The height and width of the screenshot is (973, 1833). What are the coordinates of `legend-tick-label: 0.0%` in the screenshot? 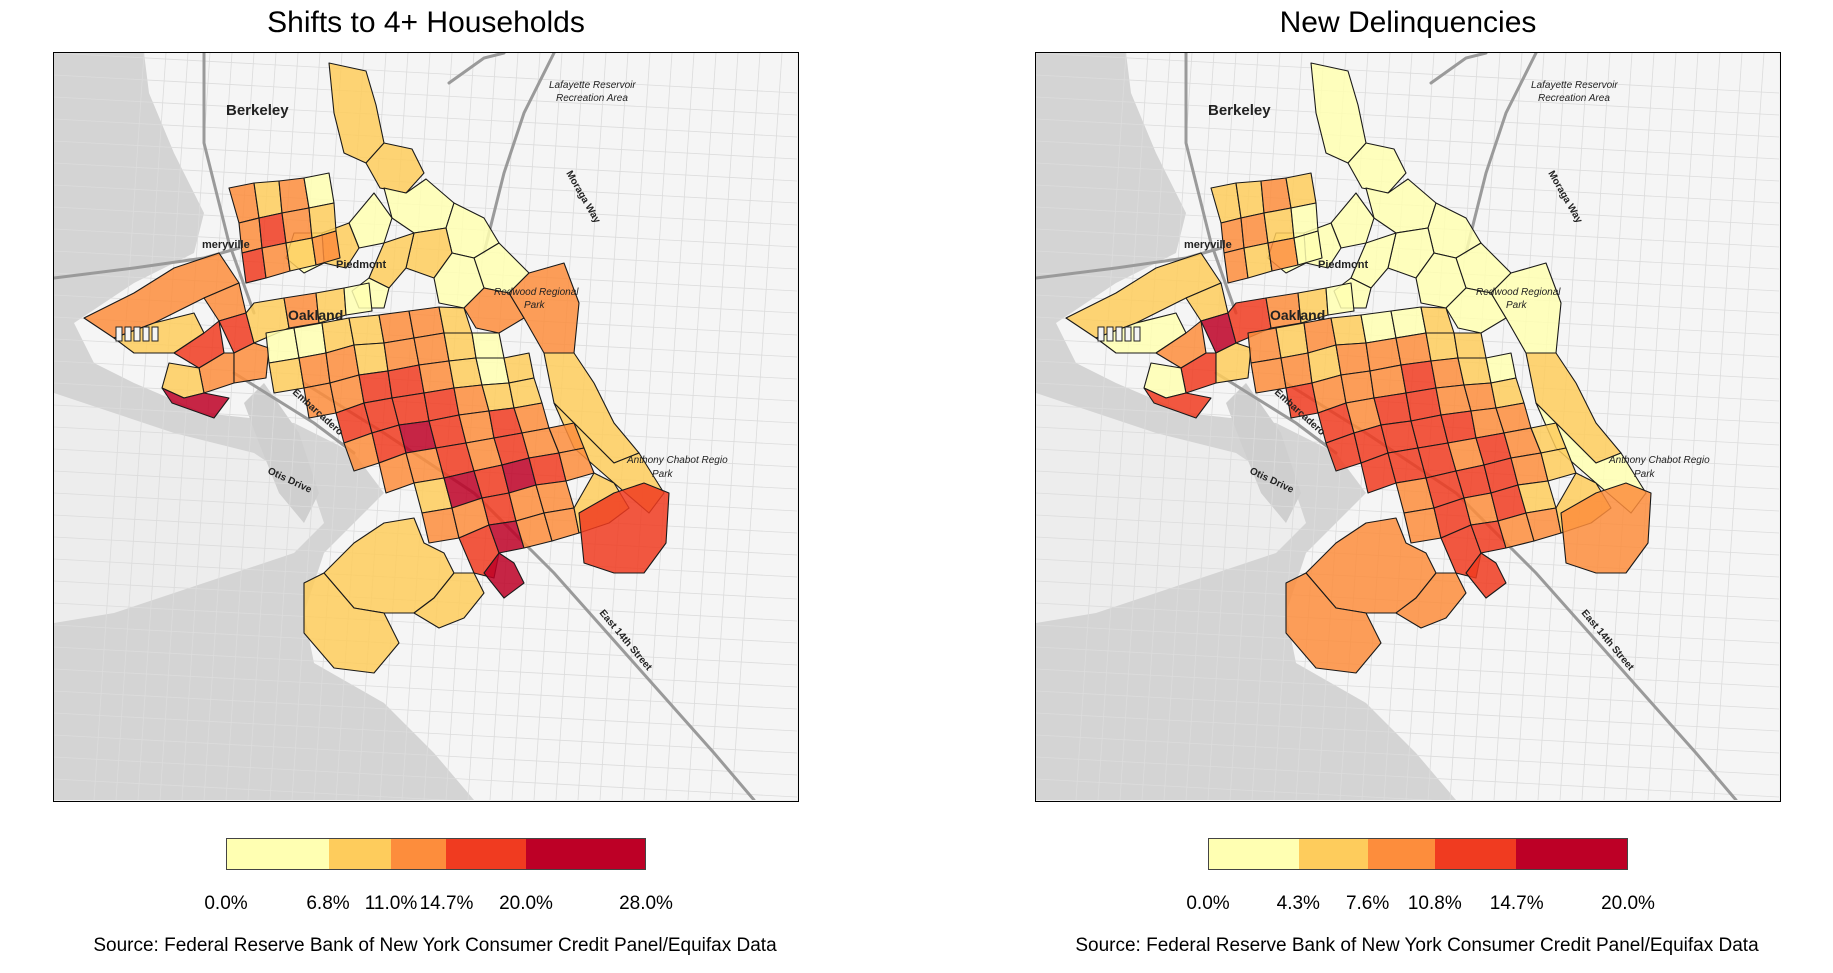 It's located at (226, 903).